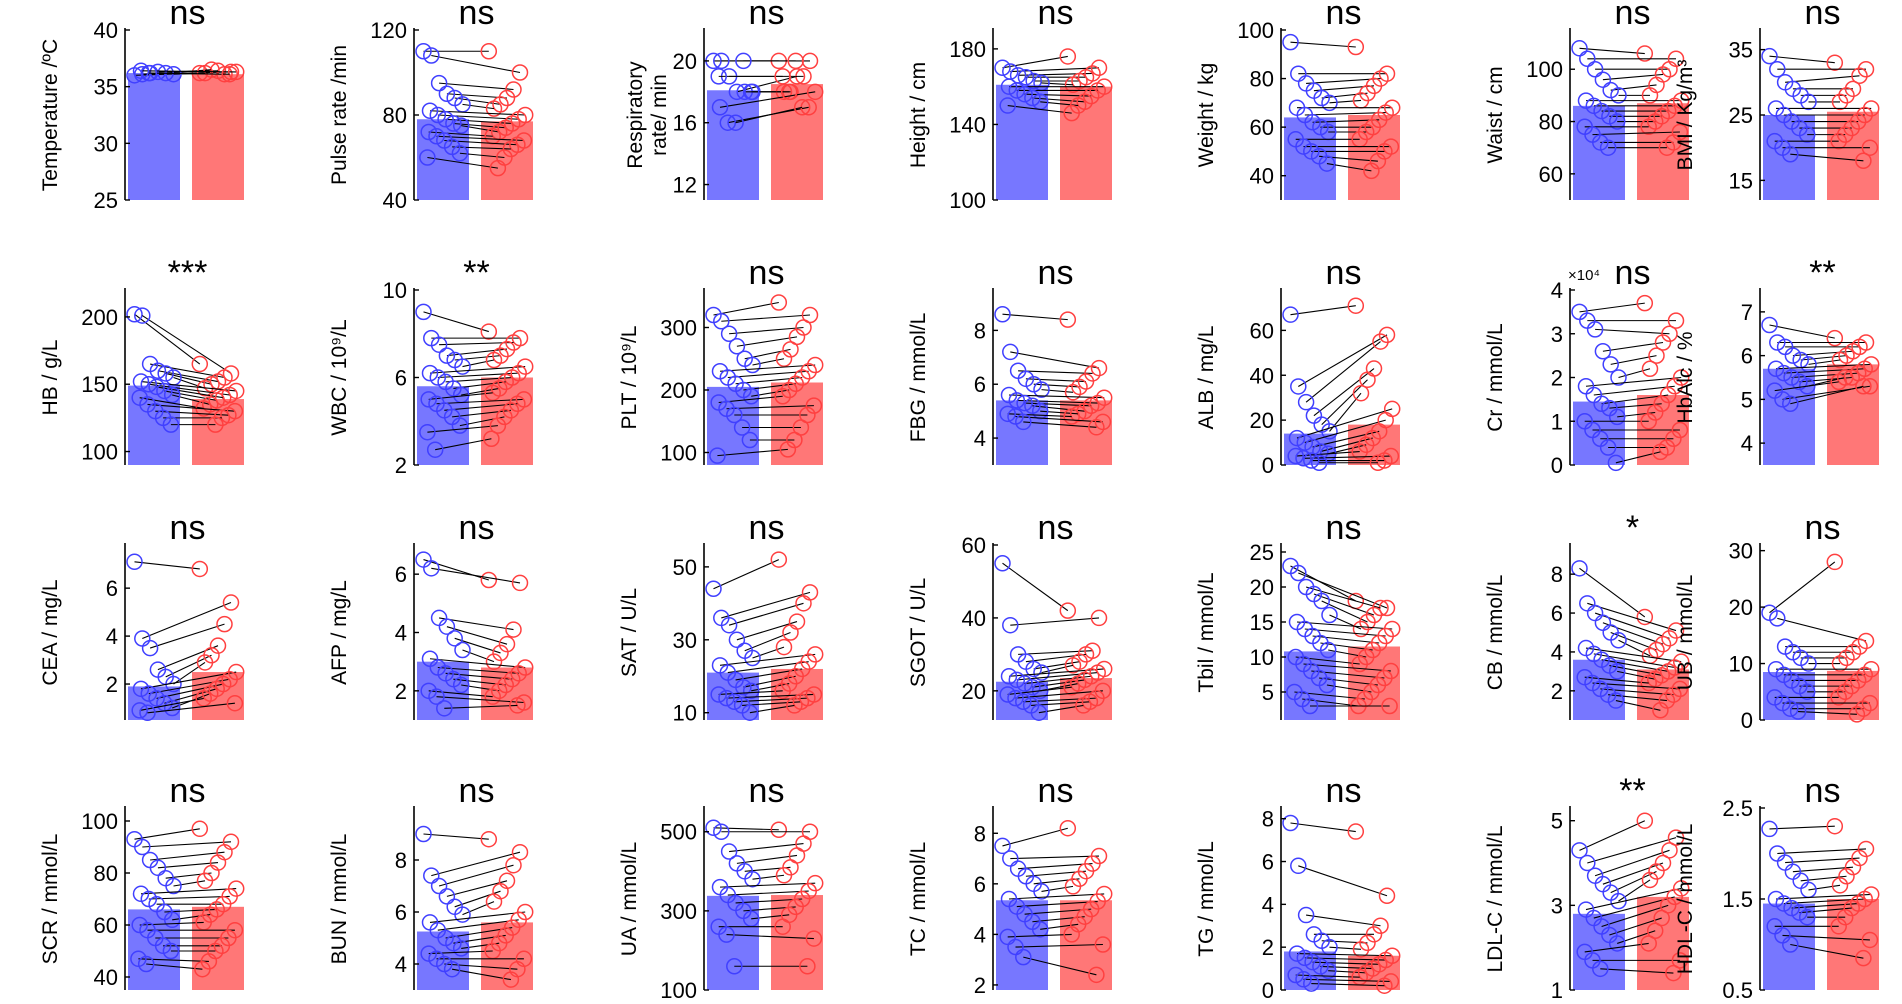 The width and height of the screenshot is (1902, 1004). What do you see at coordinates (1823, 366) in the screenshot?
I see `hba1c-pair-line` at bounding box center [1823, 366].